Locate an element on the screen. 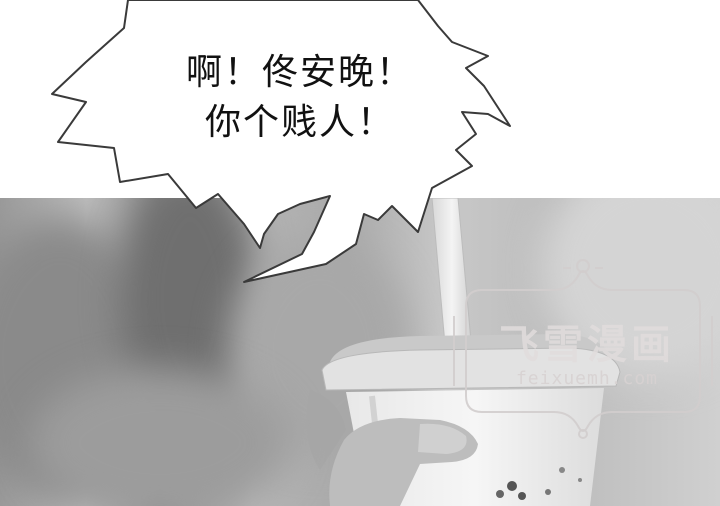  speech-line-2: 你个贱人！ is located at coordinates (299, 122).